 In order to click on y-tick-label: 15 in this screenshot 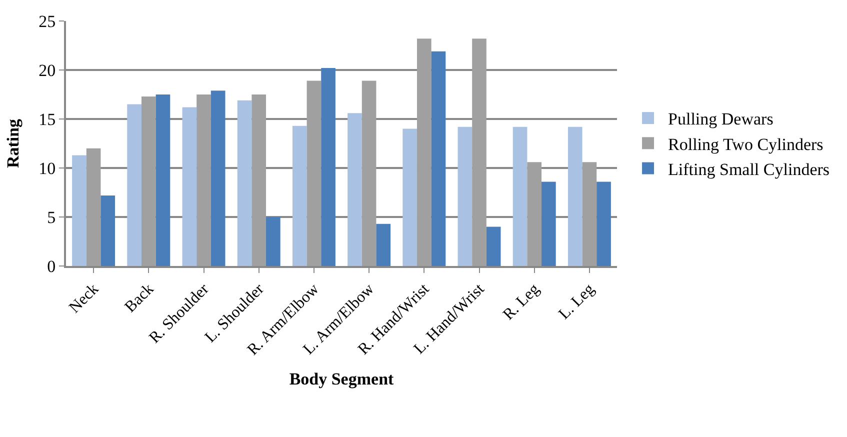, I will do `click(47, 119)`.